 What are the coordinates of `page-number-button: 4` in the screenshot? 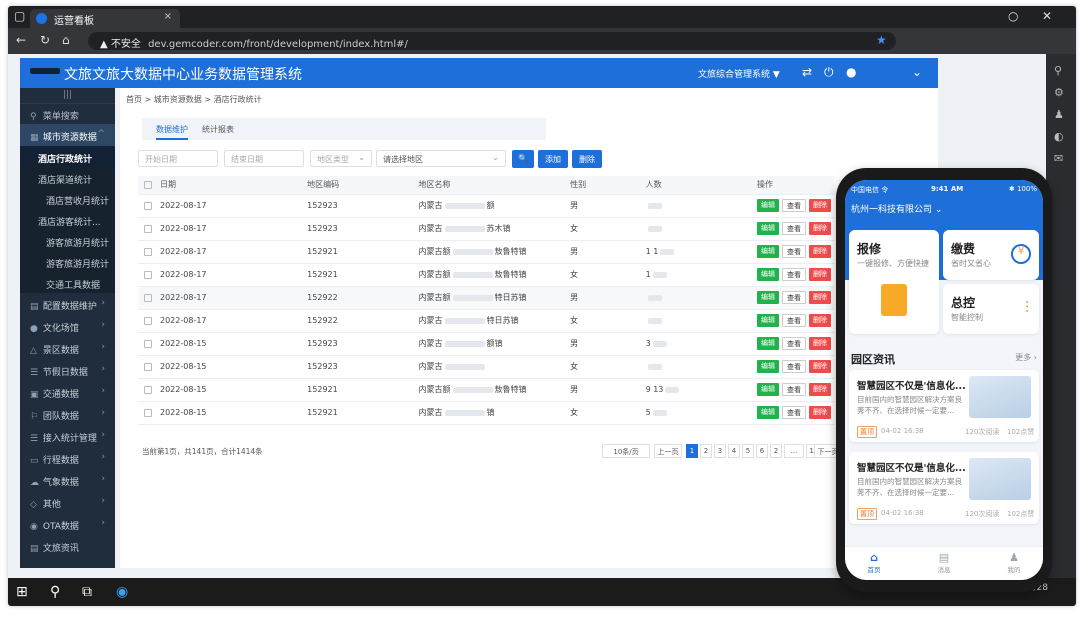 It's located at (734, 451).